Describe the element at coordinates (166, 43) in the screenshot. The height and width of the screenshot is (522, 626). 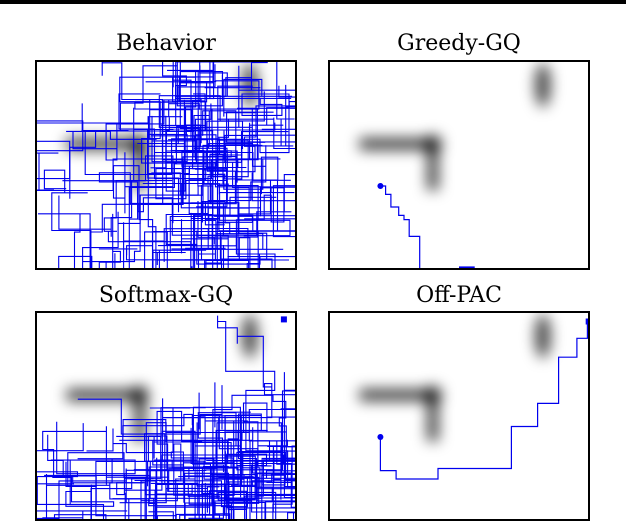
I see `panel-title-behavior: Behavior` at that location.